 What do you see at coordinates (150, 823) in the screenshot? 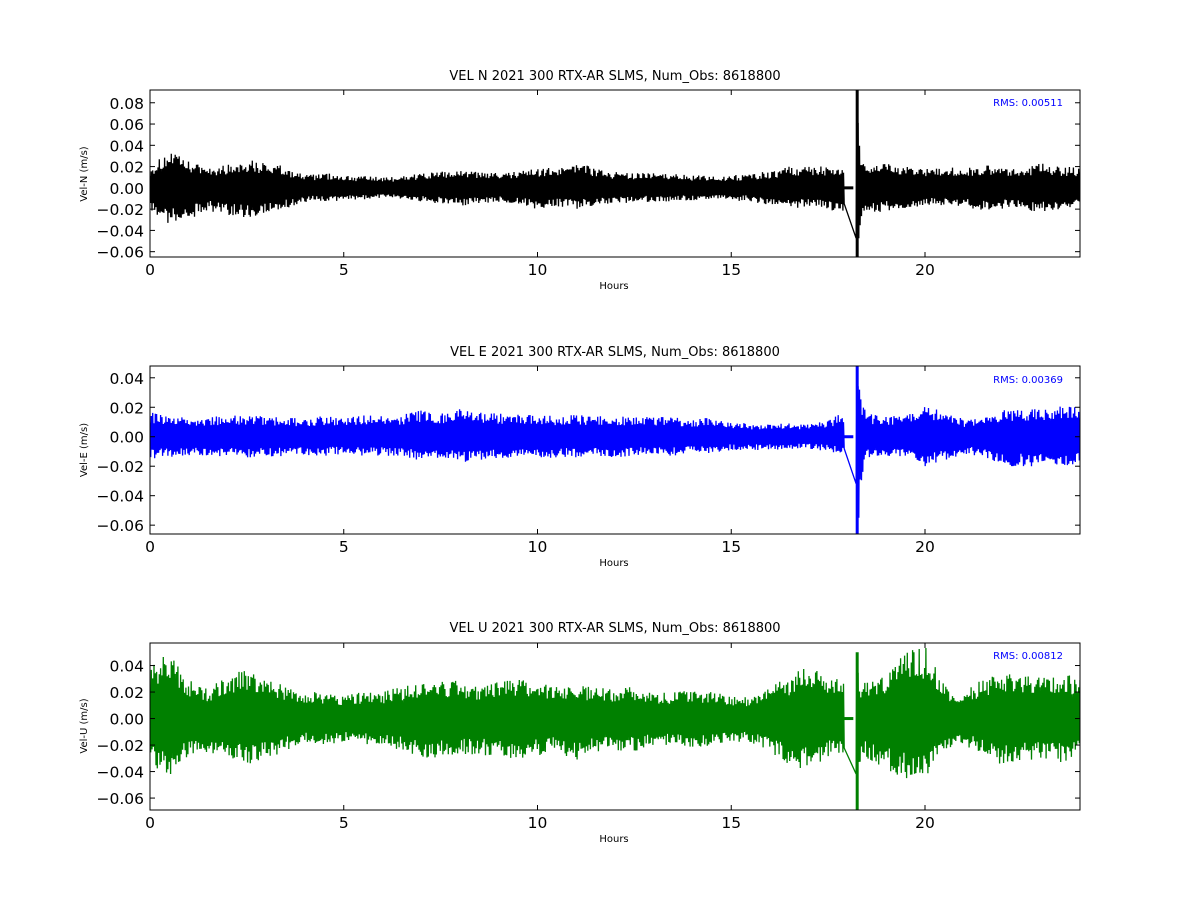
I see `panel-vel-u-xtick-label: 0` at bounding box center [150, 823].